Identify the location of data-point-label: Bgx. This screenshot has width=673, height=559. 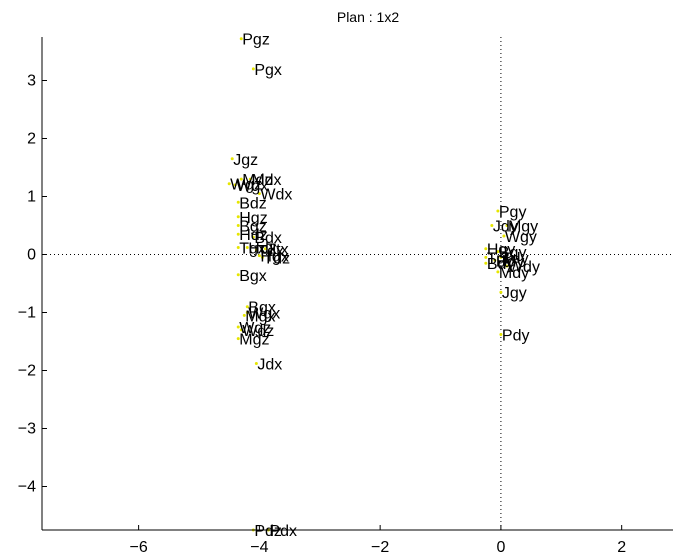
(253, 276).